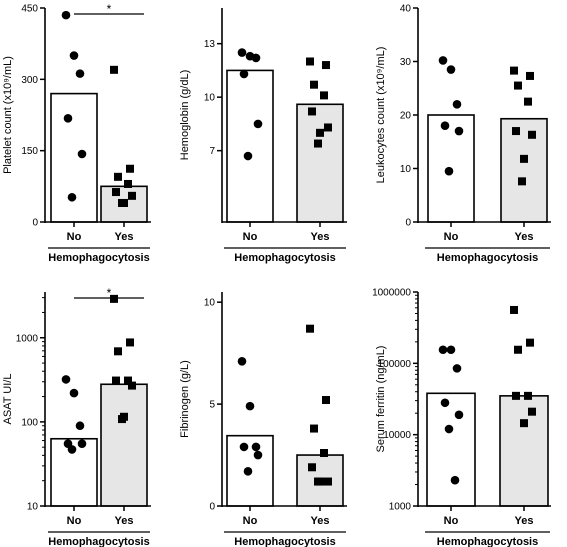 The width and height of the screenshot is (567, 547). Describe the element at coordinates (406, 62) in the screenshot. I see `y-tick-label: 30` at that location.